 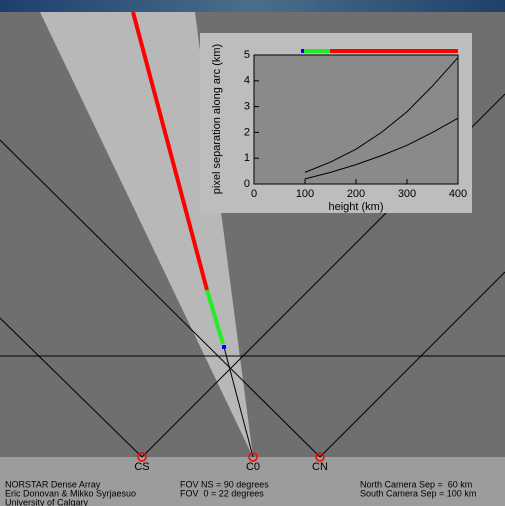 I want to click on y-tick-label: 0, so click(x=247, y=184).